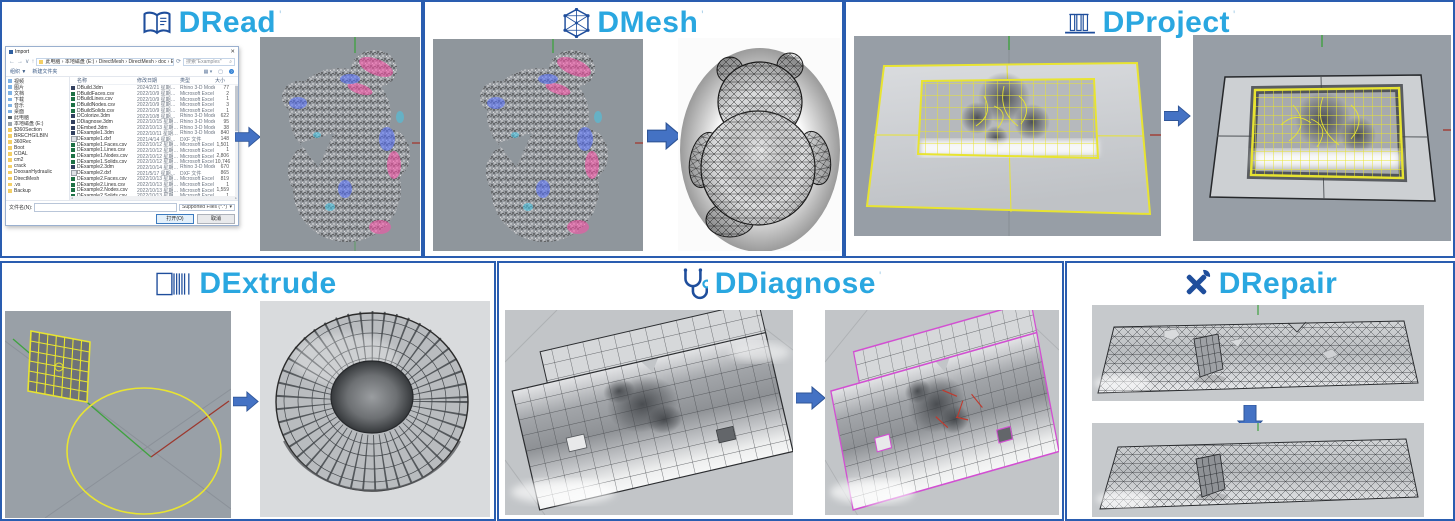 The width and height of the screenshot is (1455, 521). Describe the element at coordinates (173, 284) in the screenshot. I see `extrude-icon` at that location.